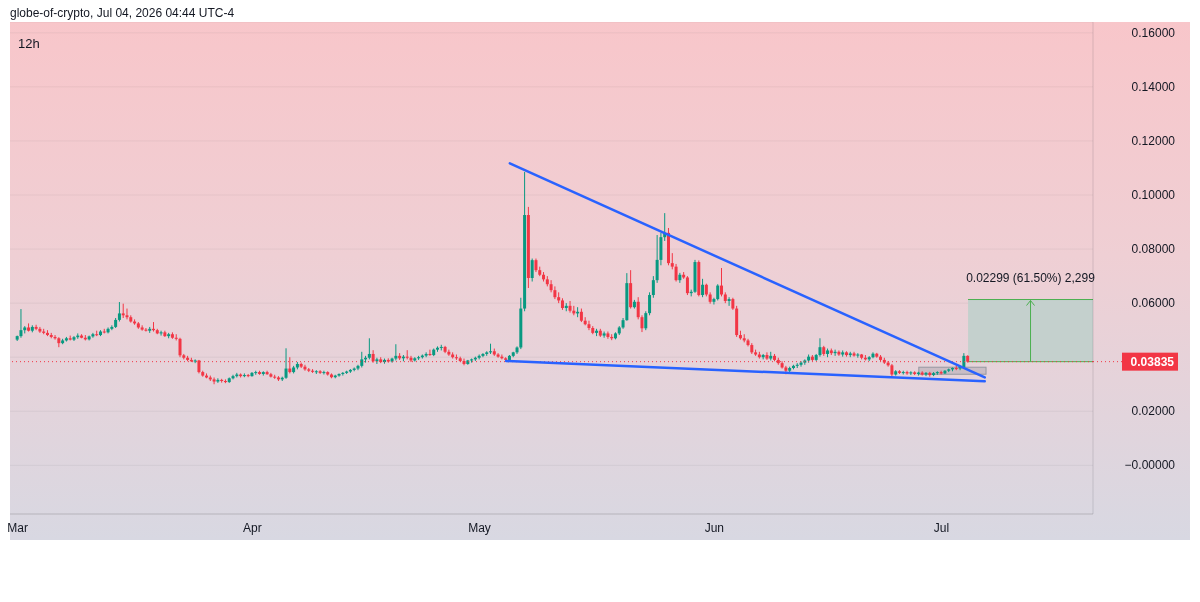  What do you see at coordinates (122, 13) in the screenshot?
I see `text: globe-of-crypto, Jul 04, 2026 04:44 UTC-4` at bounding box center [122, 13].